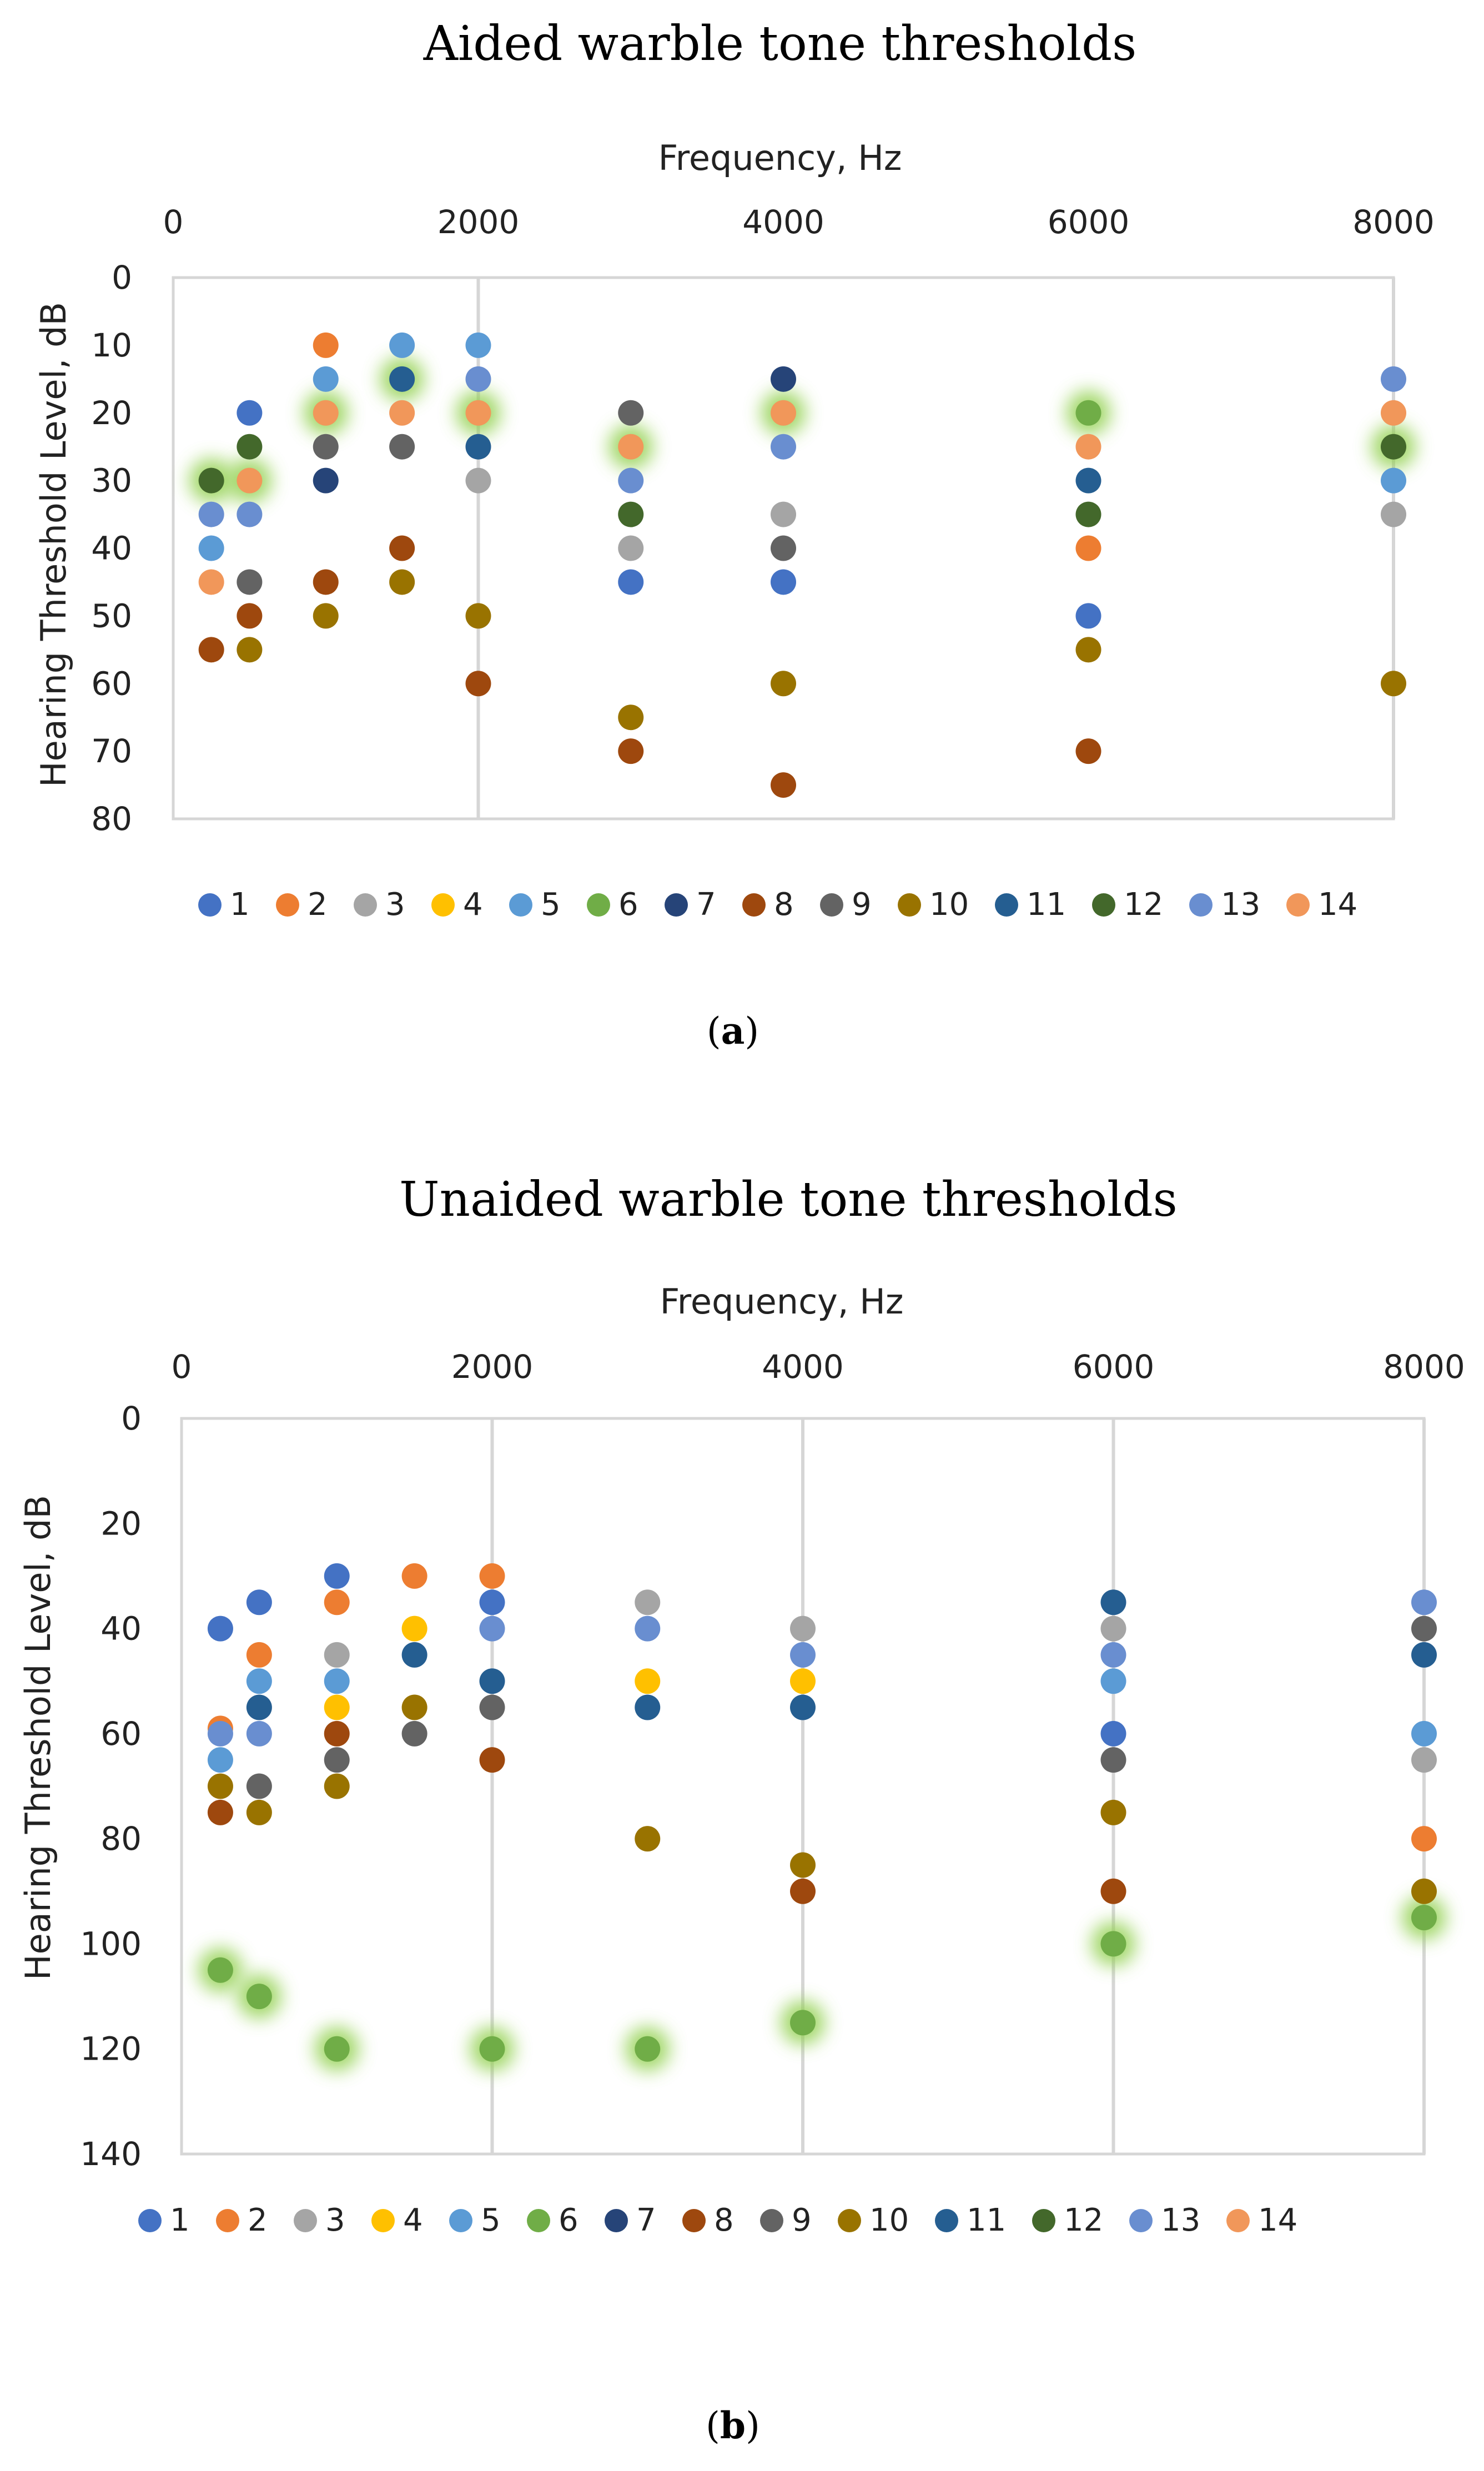 This screenshot has width=1484, height=2471. What do you see at coordinates (111, 1786) in the screenshot?
I see `y-tick-labels: 0 20 40 60 80 100 120 140` at bounding box center [111, 1786].